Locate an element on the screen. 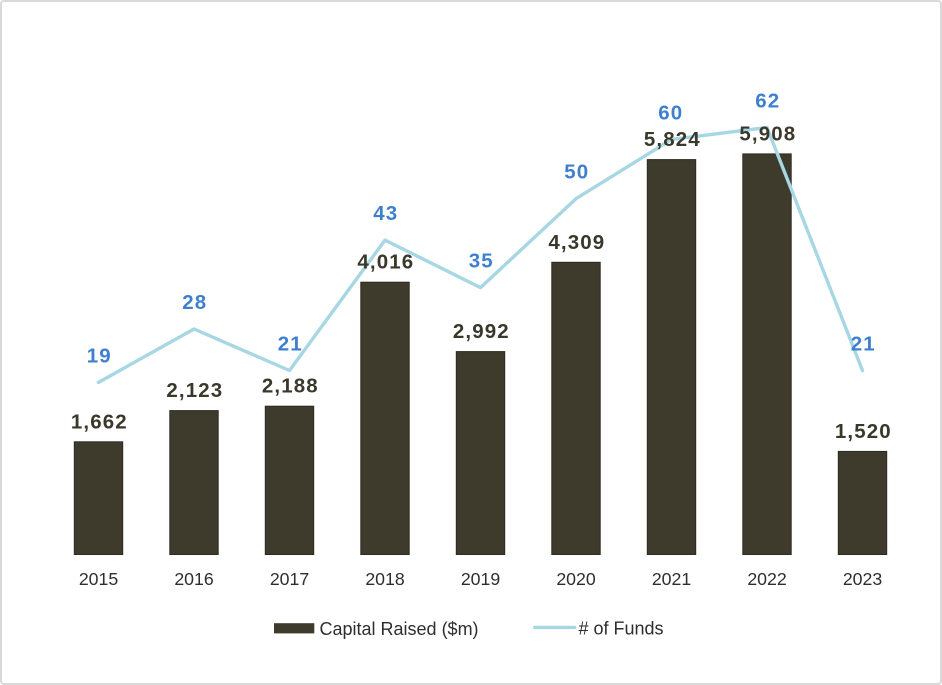 This screenshot has height=685, width=942. svg-text: 2020 is located at coordinates (576, 579).